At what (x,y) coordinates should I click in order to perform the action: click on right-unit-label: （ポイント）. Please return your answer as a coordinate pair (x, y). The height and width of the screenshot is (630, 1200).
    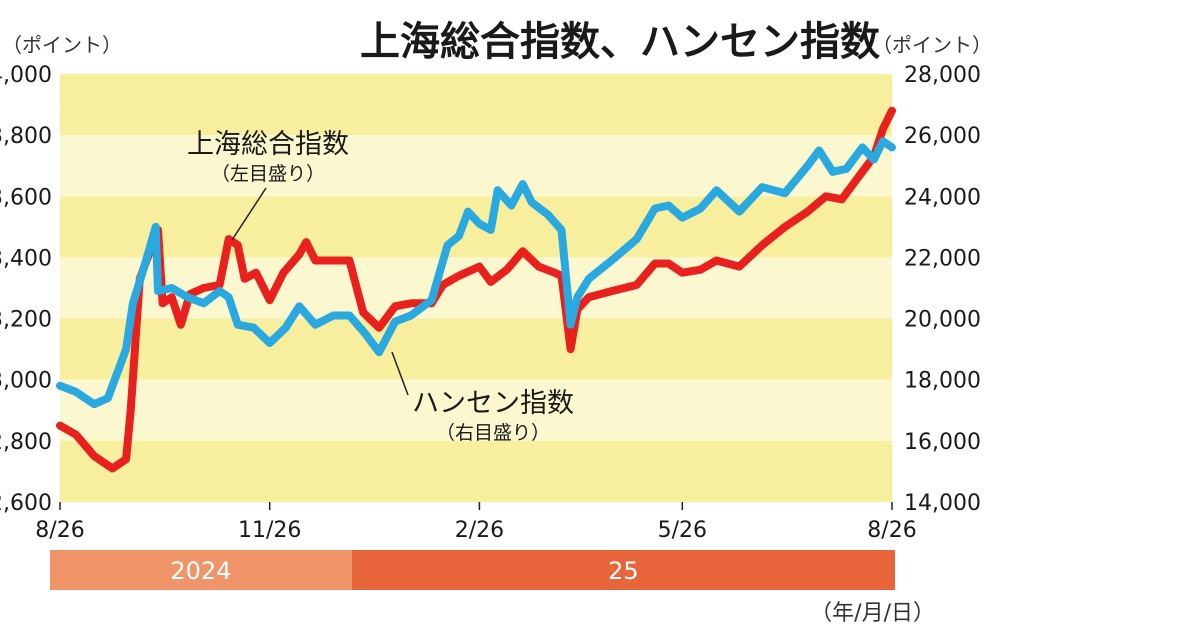
    Looking at the image, I should click on (932, 45).